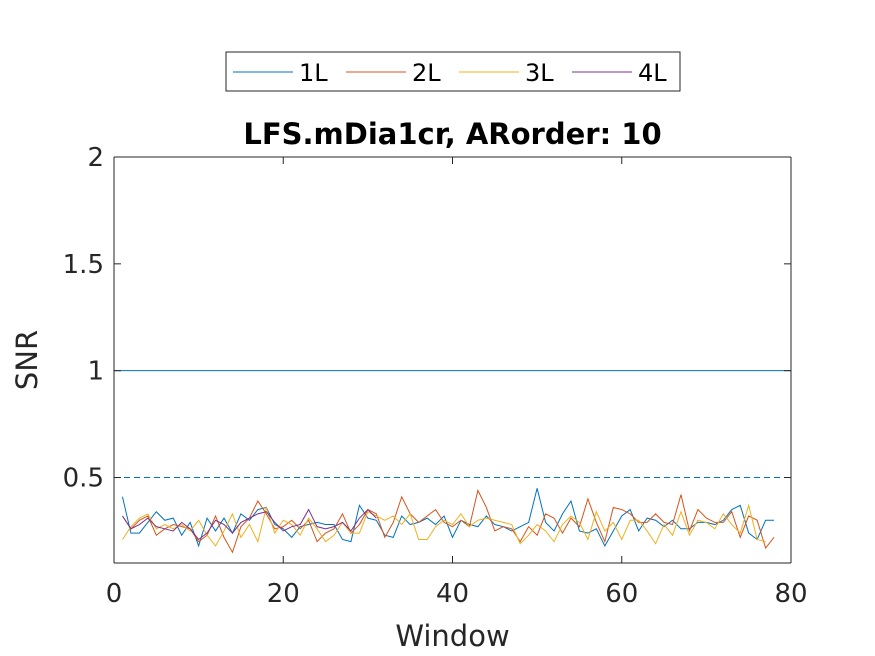  Describe the element at coordinates (453, 71) in the screenshot. I see `legend: 1L 2L 3L 4L` at that location.